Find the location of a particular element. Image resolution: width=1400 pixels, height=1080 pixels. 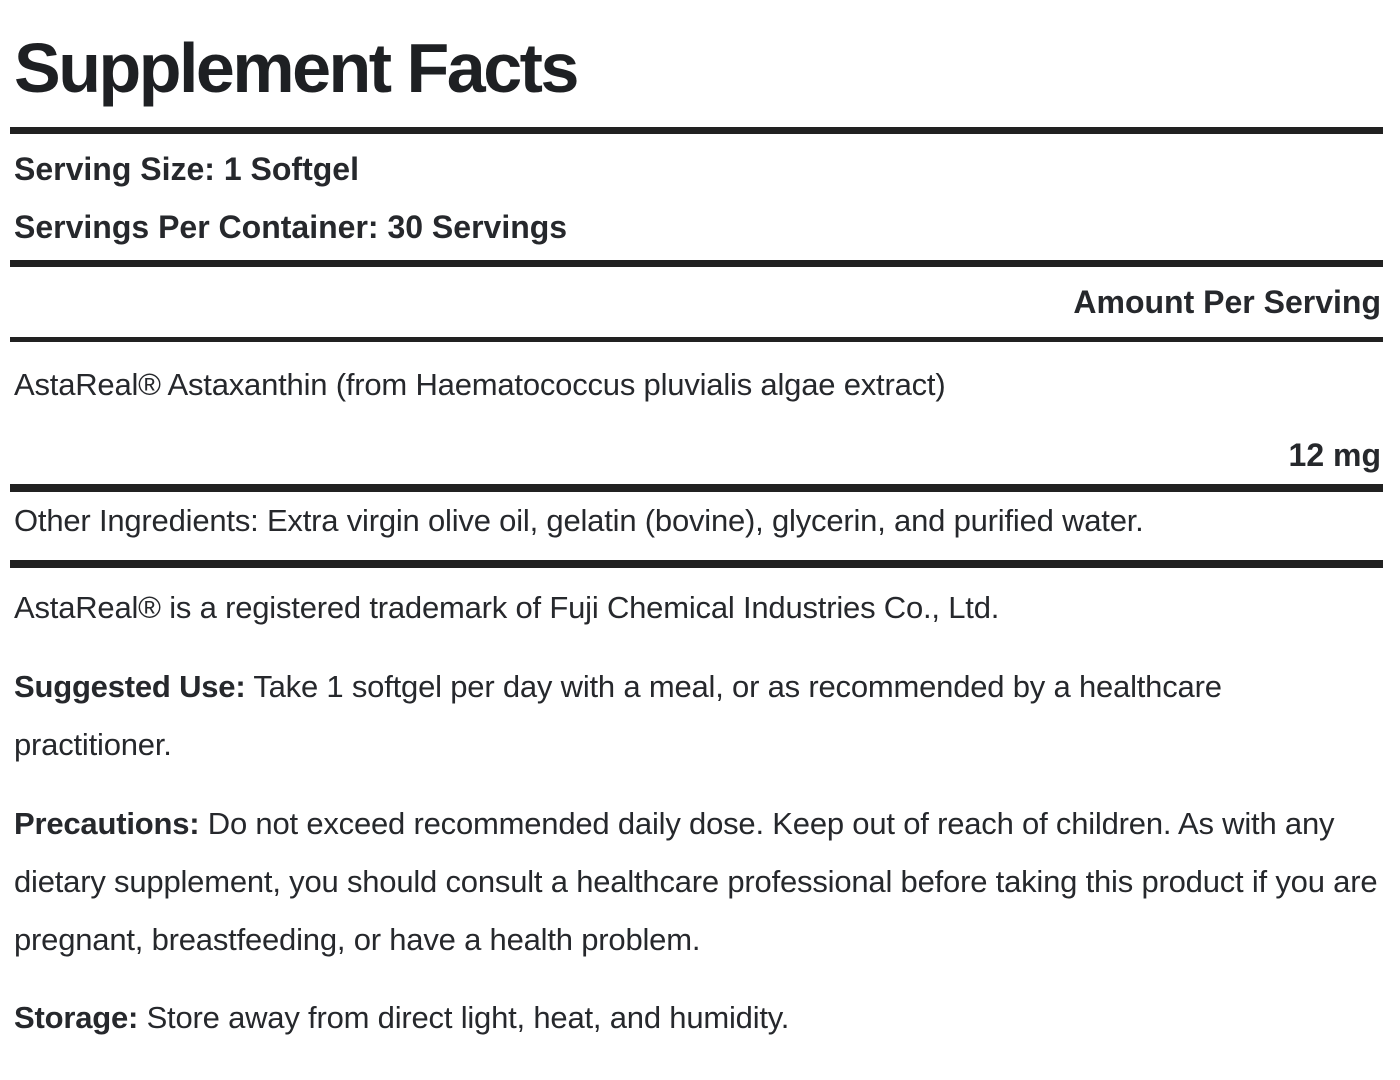

ingredient-amount: 12 mg is located at coordinates (1334, 455).